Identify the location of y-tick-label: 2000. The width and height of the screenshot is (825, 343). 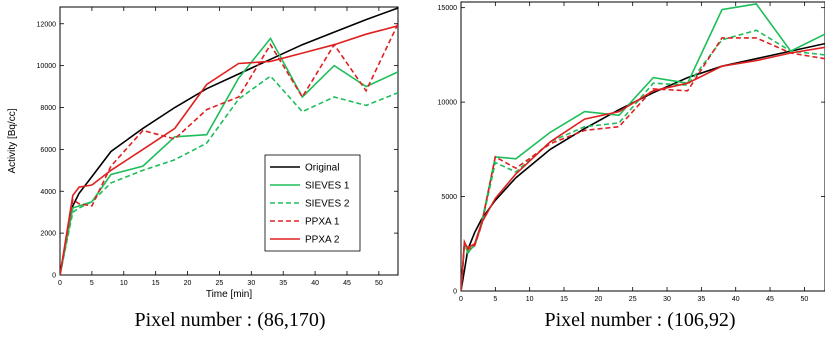
(48, 234).